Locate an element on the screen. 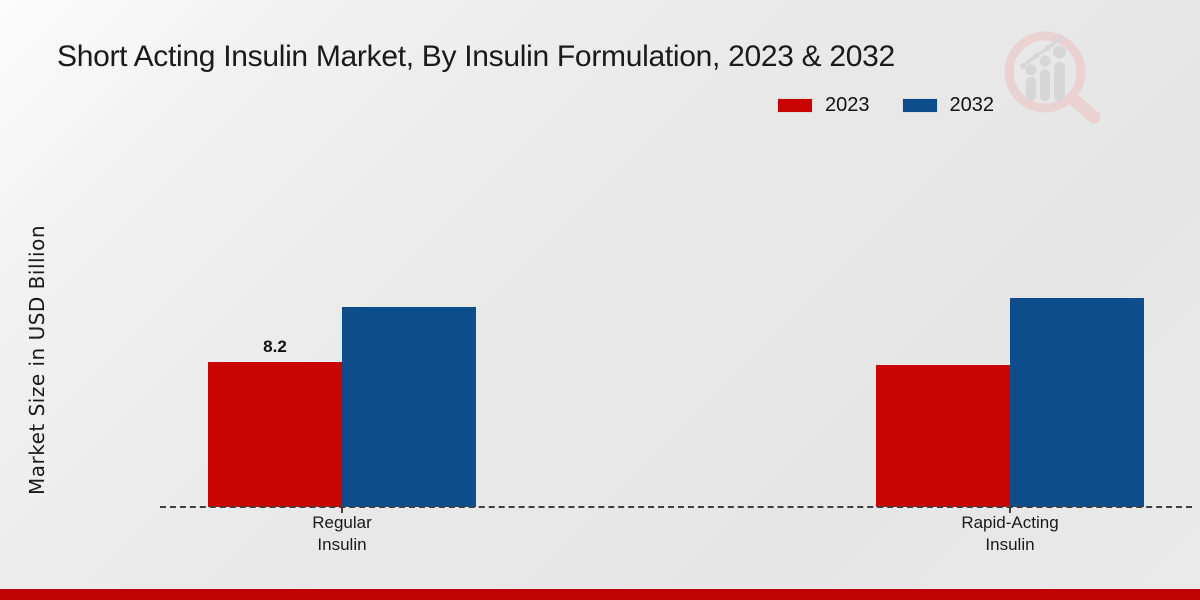 The width and height of the screenshot is (1200, 600). legend-swatch-2023 is located at coordinates (795, 105).